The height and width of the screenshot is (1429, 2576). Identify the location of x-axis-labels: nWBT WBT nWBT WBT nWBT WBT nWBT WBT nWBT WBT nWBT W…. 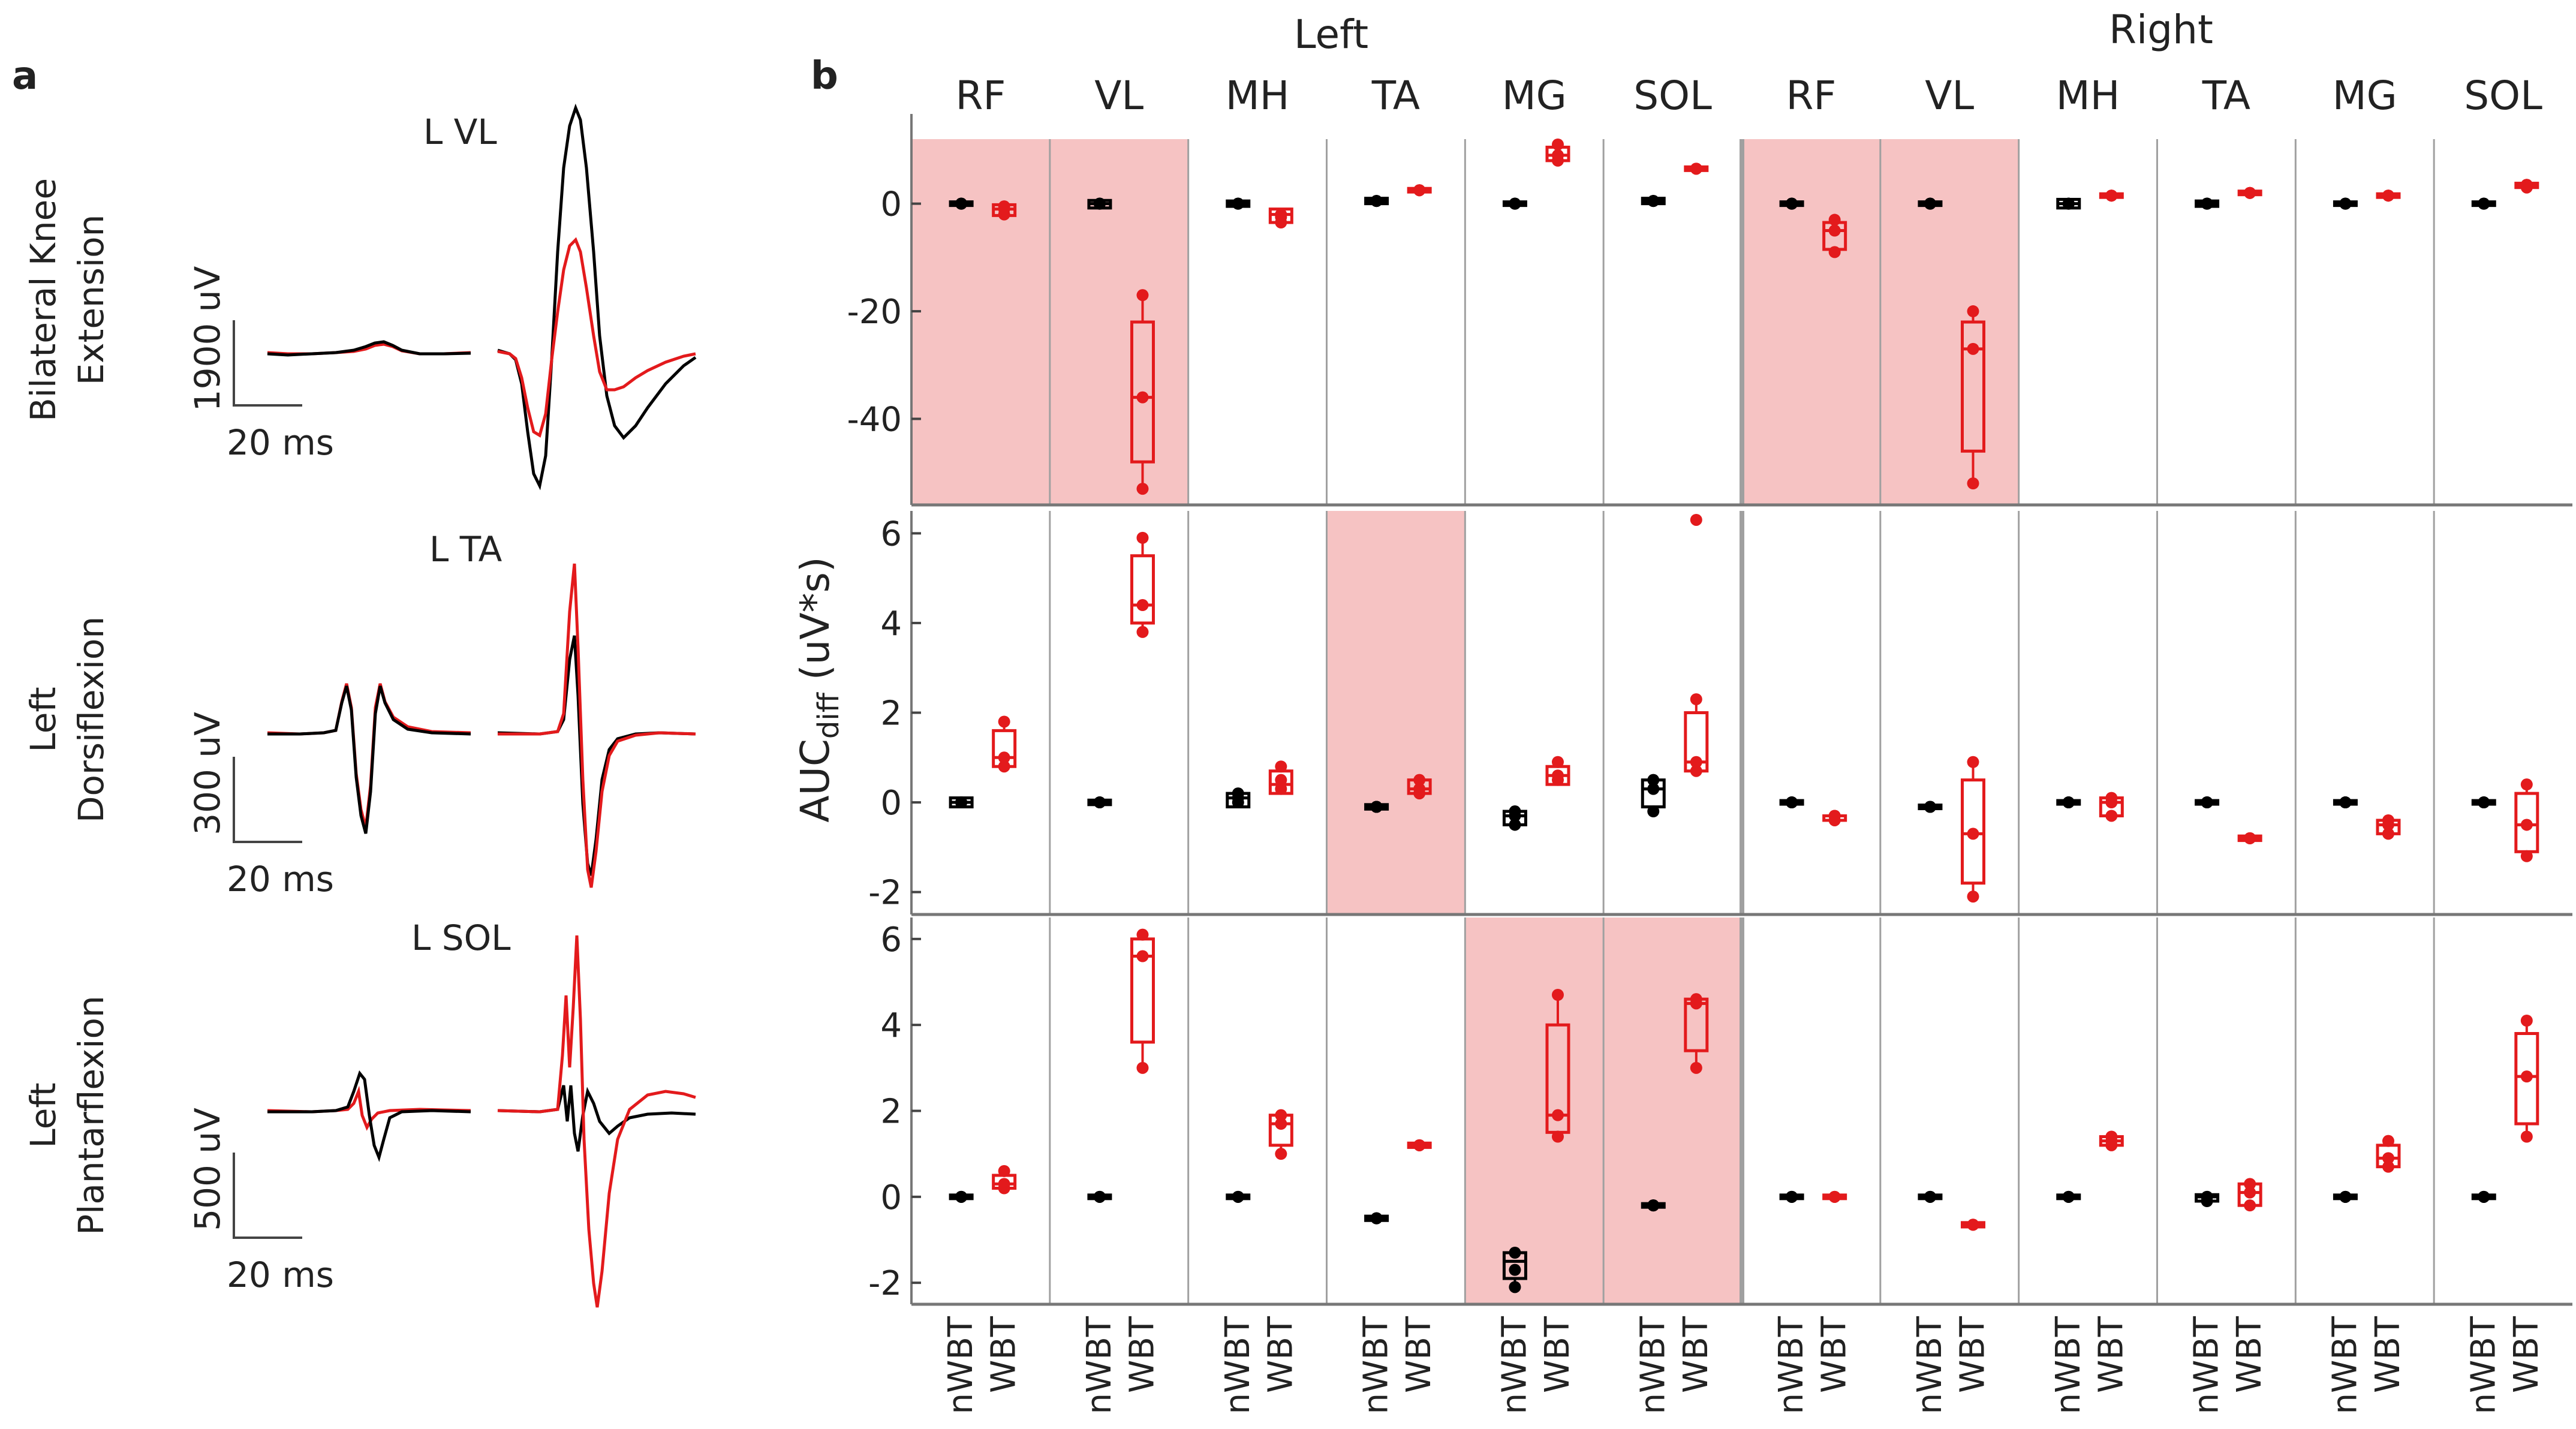
(1743, 1365).